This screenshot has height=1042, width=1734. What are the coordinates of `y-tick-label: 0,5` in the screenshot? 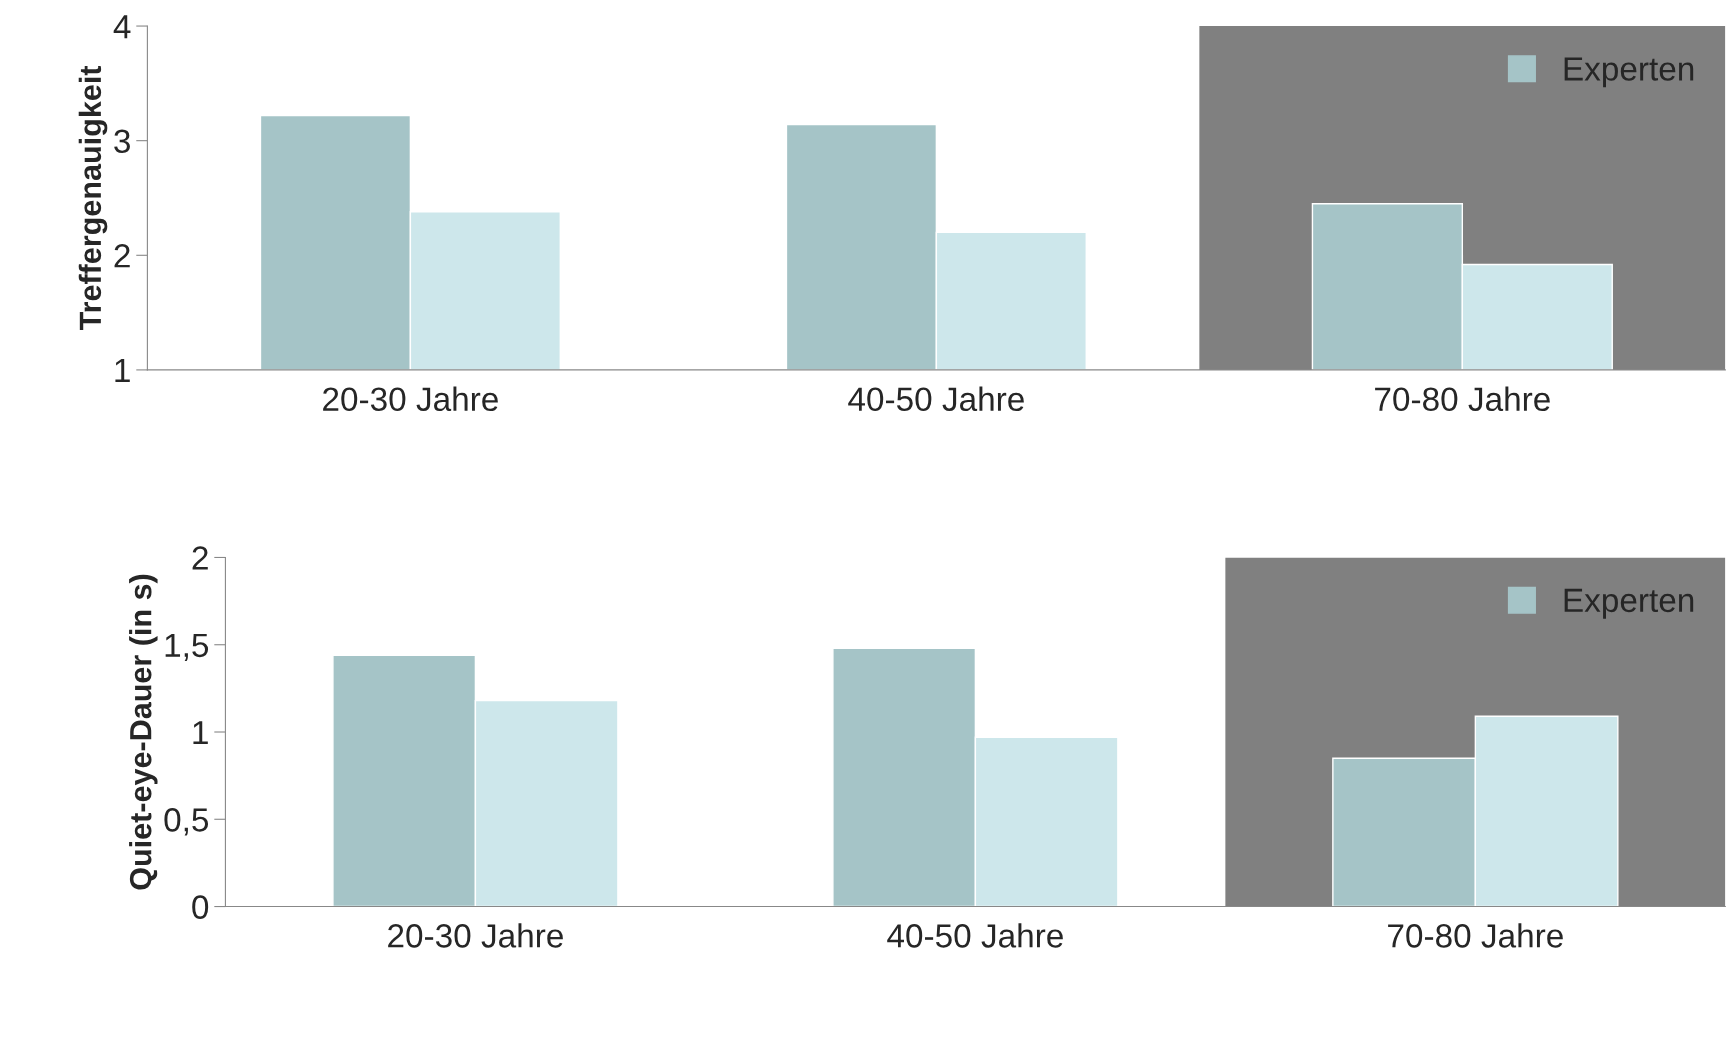 It's located at (186, 822).